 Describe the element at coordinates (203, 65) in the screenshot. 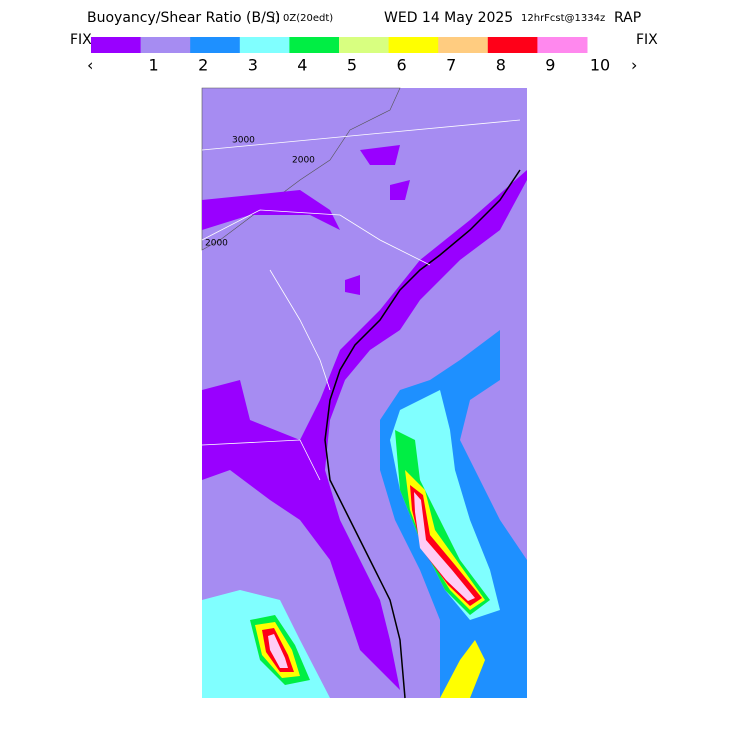

I see `legend-label: 2` at that location.